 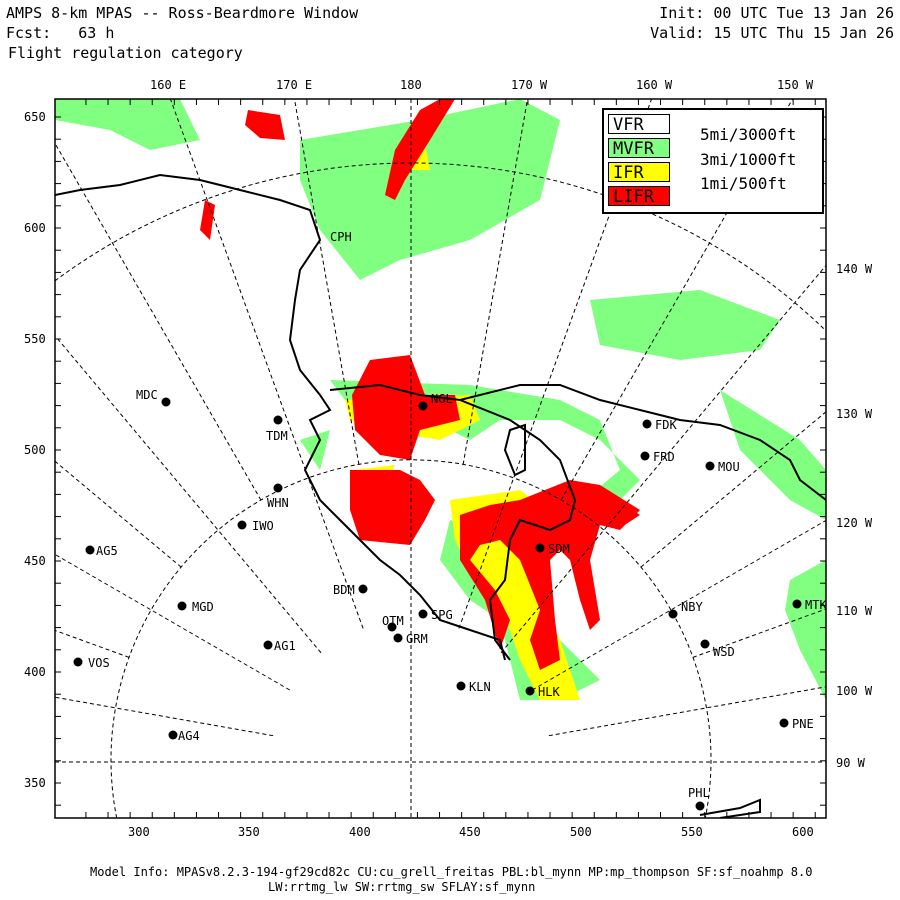 What do you see at coordinates (203, 607) in the screenshot?
I see `station-label: MGD` at bounding box center [203, 607].